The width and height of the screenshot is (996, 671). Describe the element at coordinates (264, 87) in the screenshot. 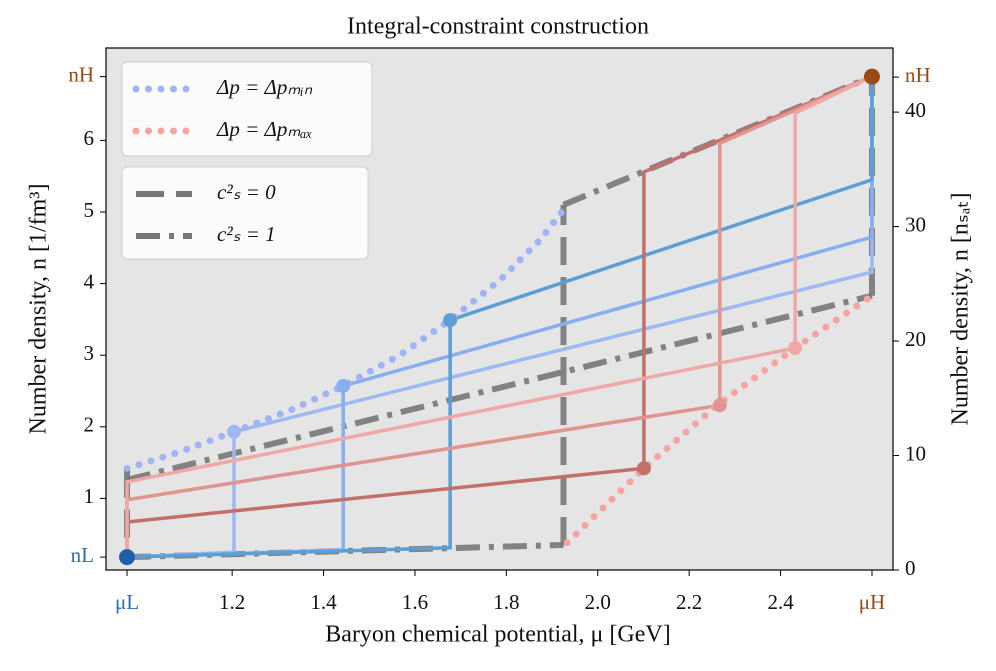

I see `legend-label: Δp = Δpₘᵢₙ` at that location.